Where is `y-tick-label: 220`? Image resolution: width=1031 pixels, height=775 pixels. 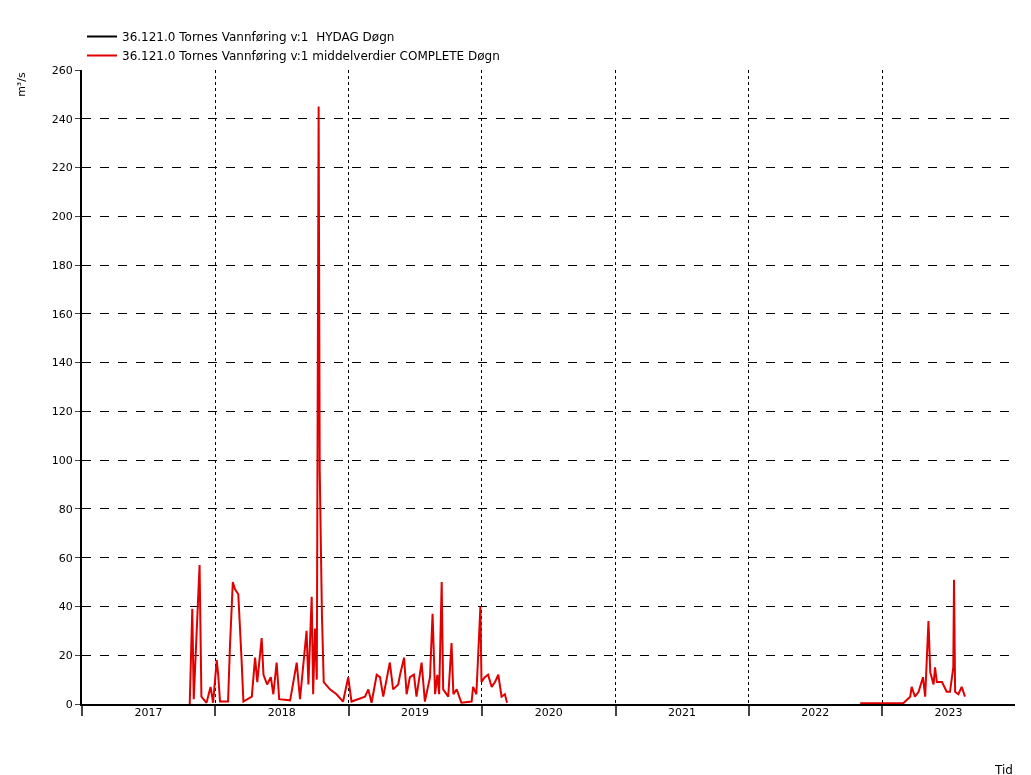
y-tick-label: 220 is located at coordinates (62, 168).